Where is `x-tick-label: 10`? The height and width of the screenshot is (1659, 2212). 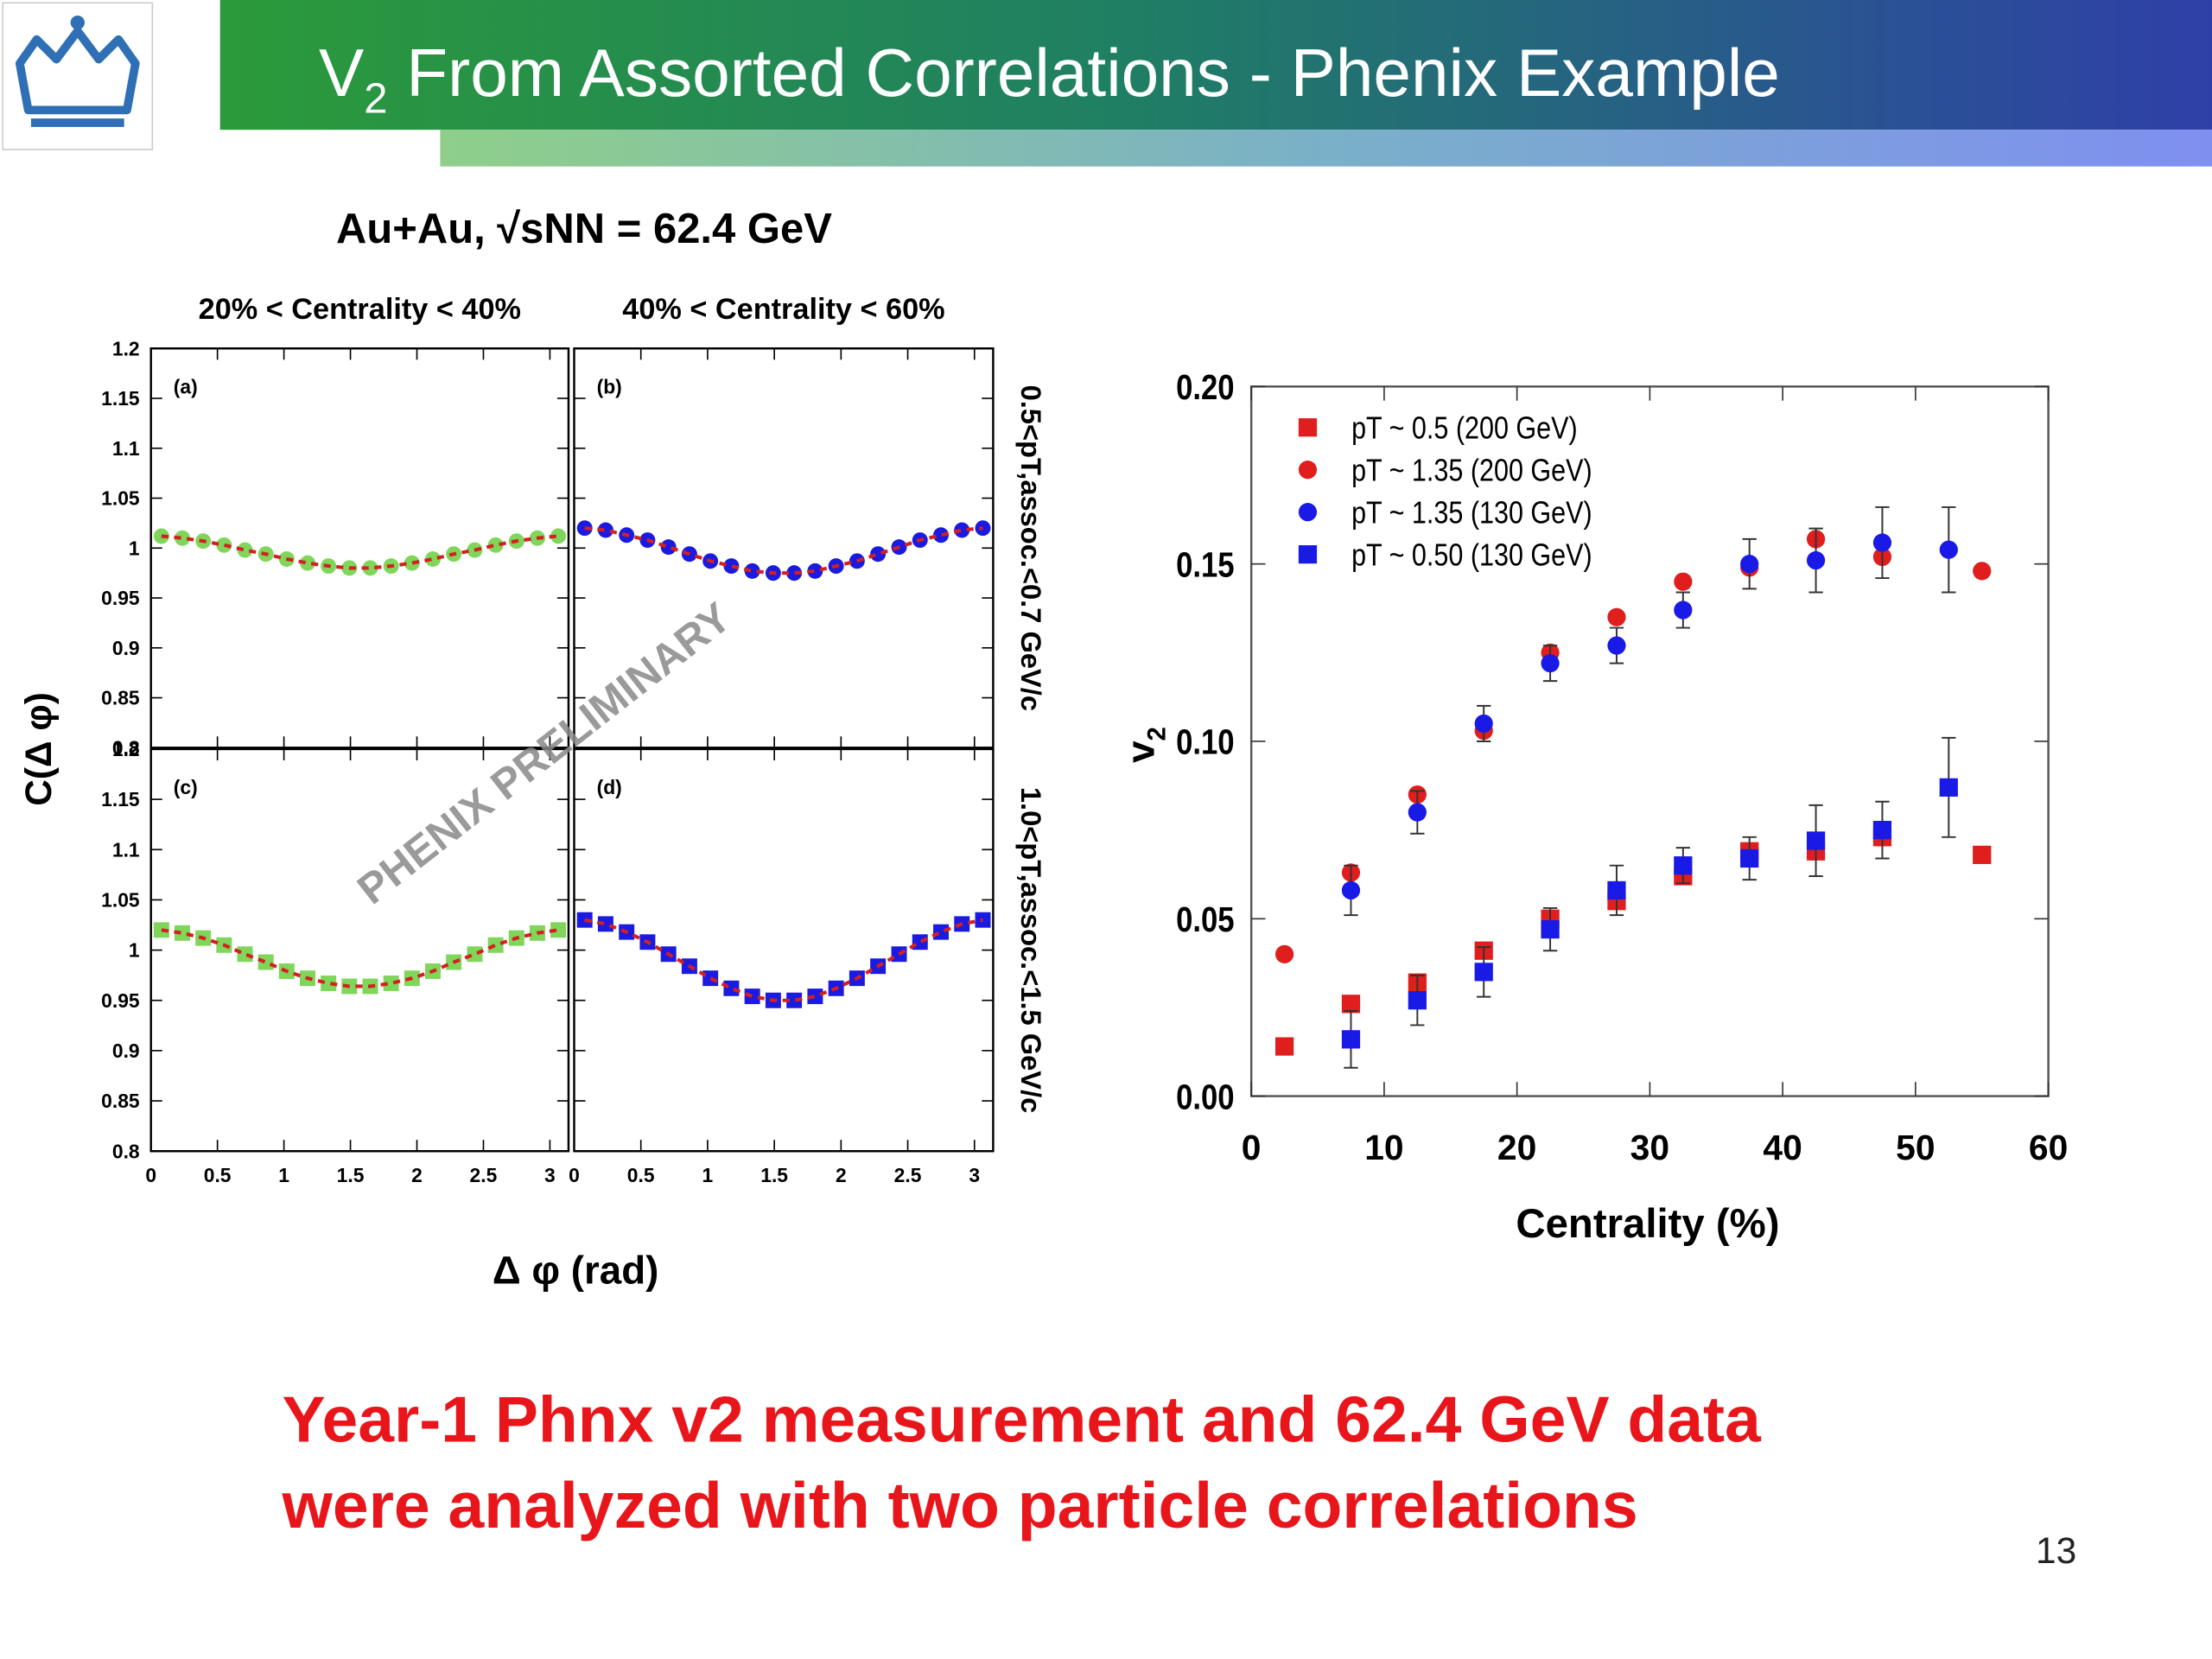 x-tick-label: 10 is located at coordinates (1383, 1147).